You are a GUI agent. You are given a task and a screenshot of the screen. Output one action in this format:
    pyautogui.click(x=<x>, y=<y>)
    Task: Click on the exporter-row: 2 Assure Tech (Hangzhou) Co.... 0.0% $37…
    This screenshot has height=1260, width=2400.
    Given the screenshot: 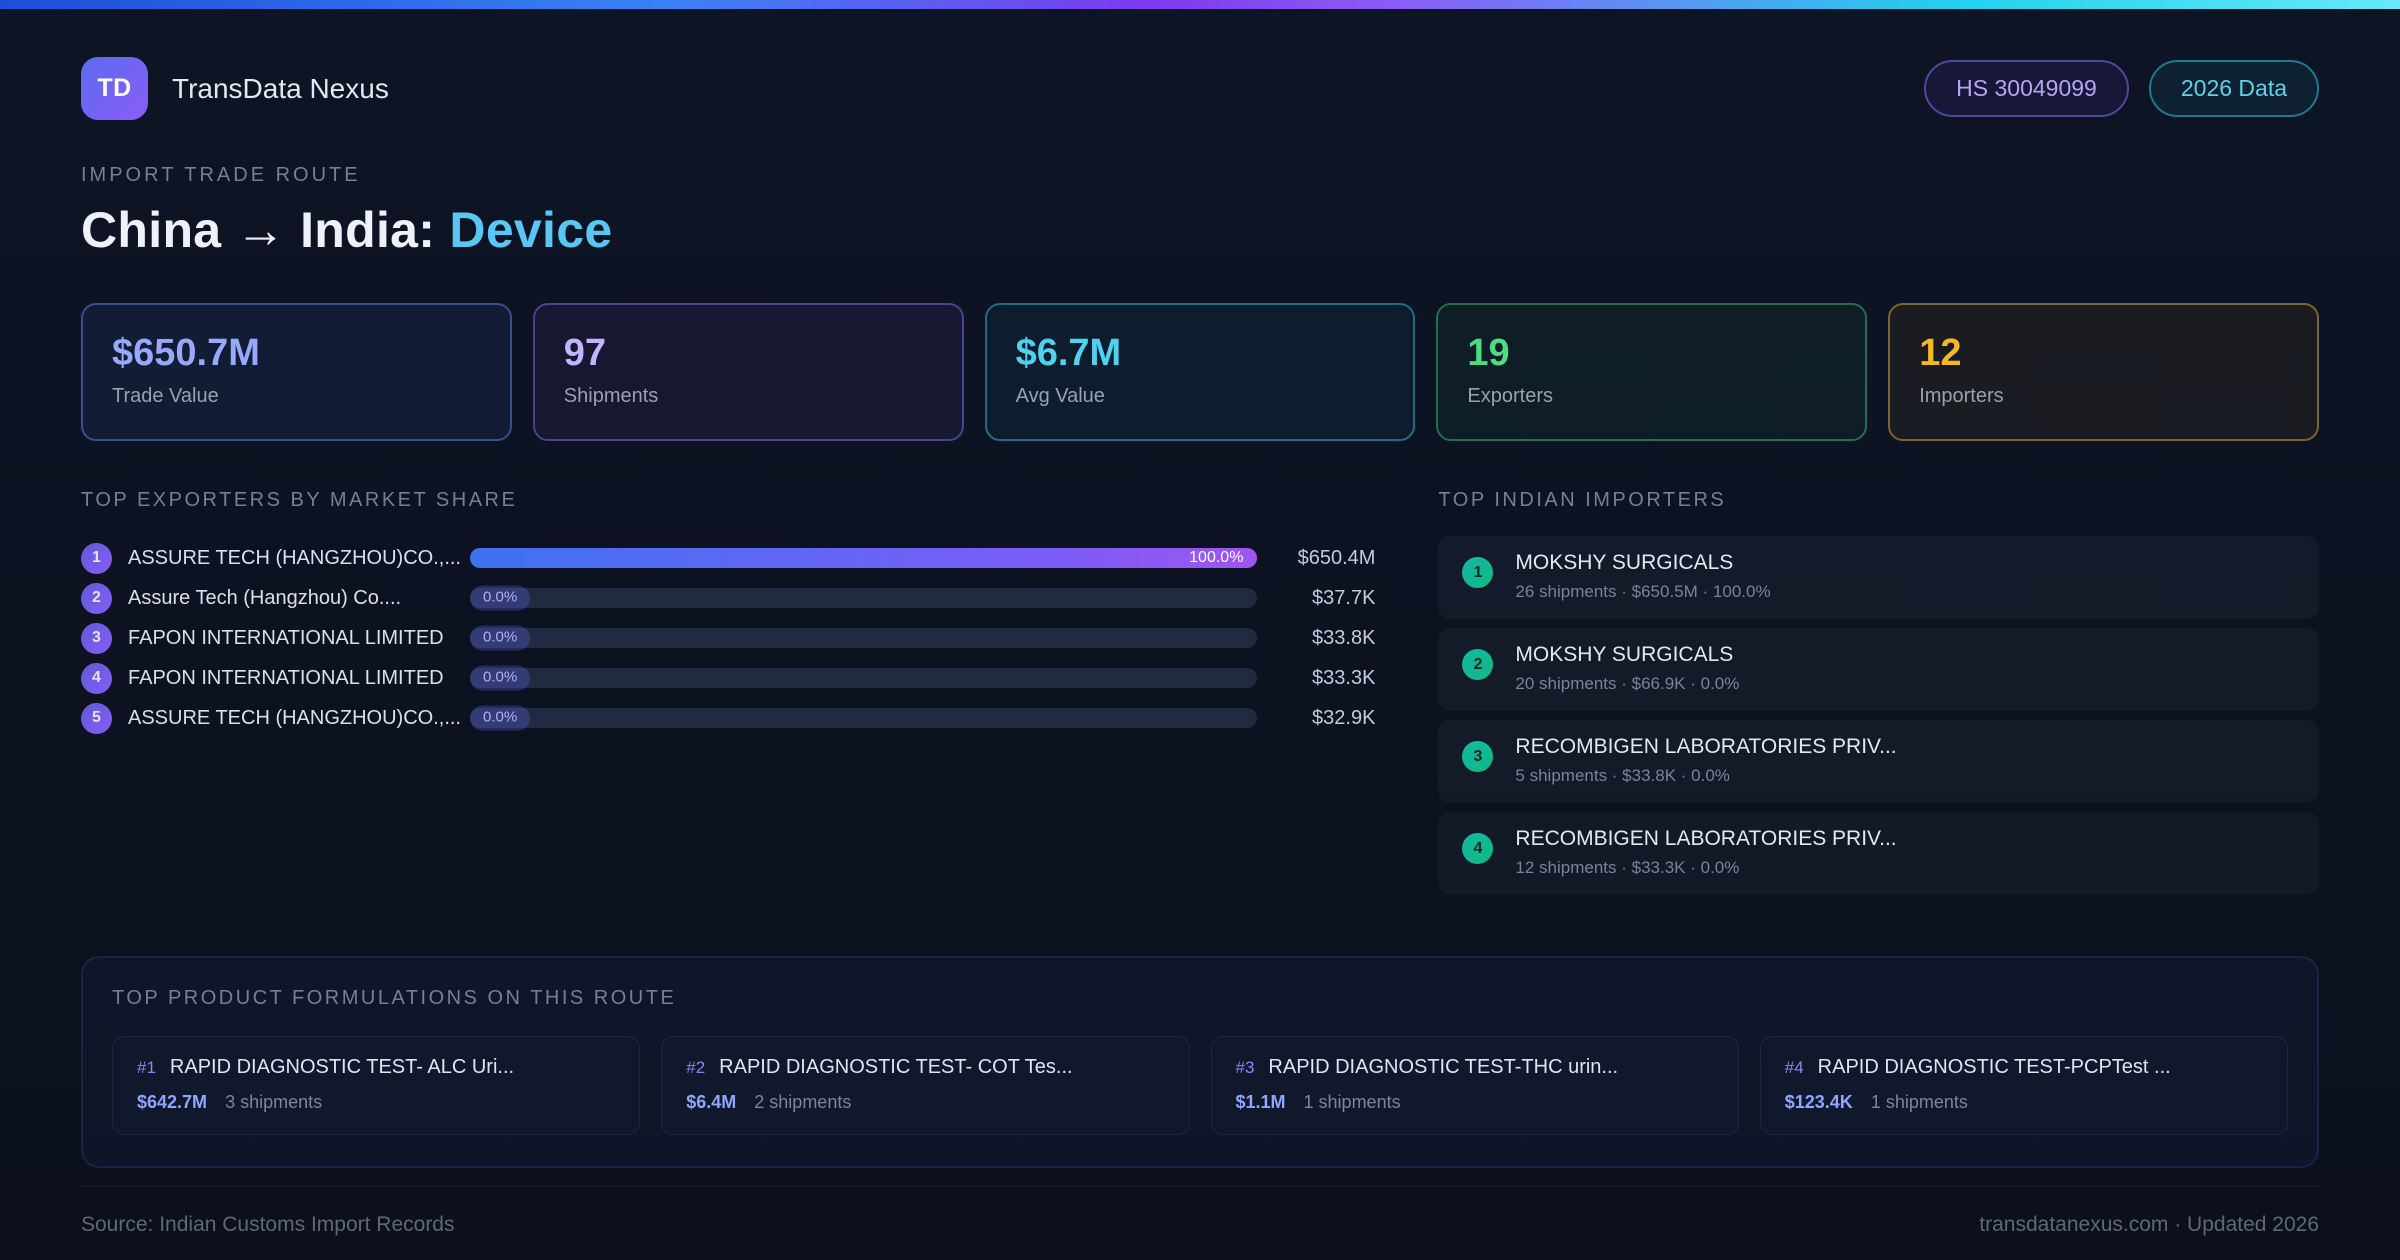 What is the action you would take?
    pyautogui.click(x=728, y=598)
    